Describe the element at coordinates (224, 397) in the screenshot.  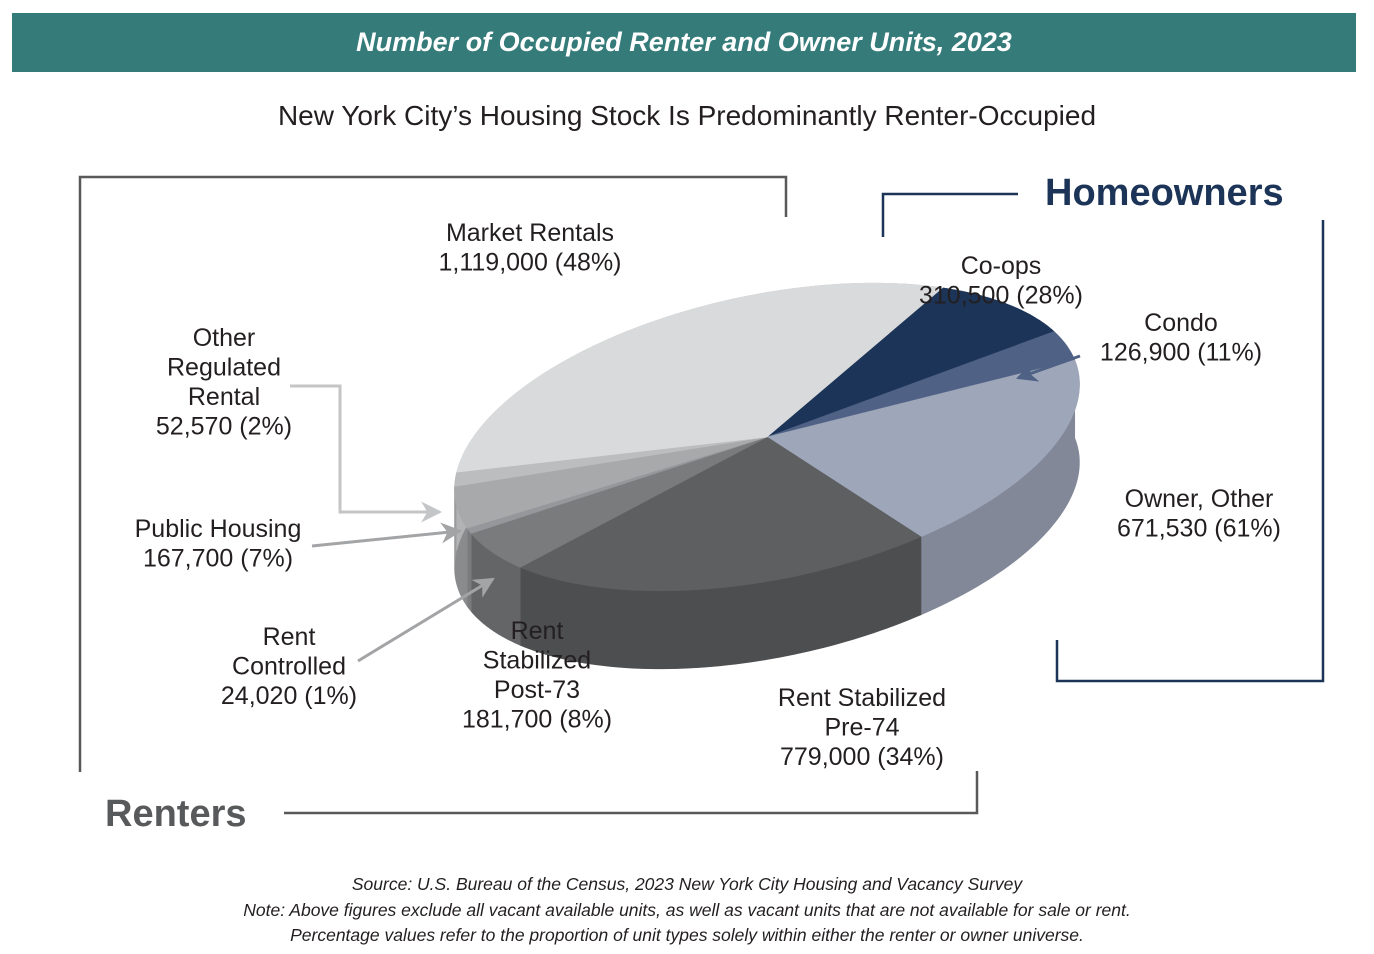
I see `label-line: Rental` at that location.